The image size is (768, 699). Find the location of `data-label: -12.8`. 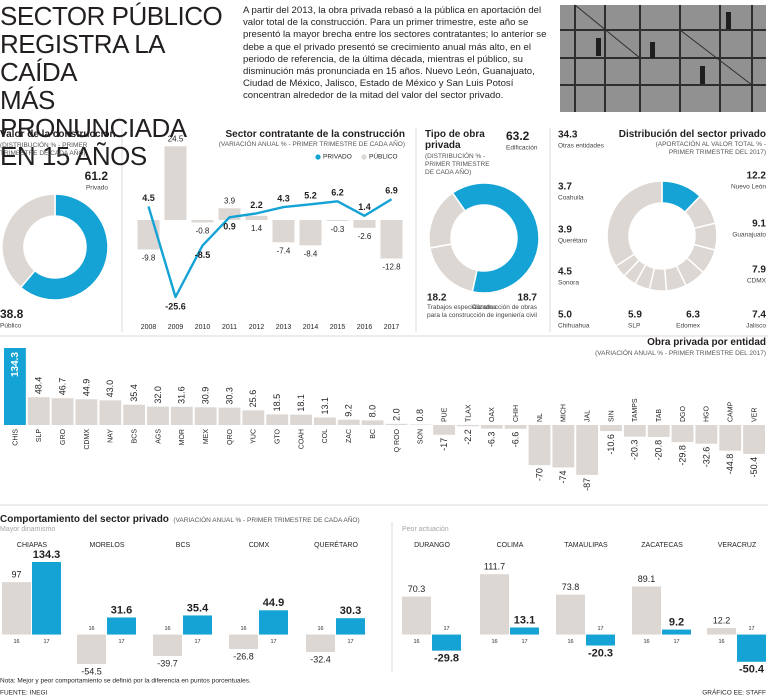

data-label: -12.8 is located at coordinates (391, 267).